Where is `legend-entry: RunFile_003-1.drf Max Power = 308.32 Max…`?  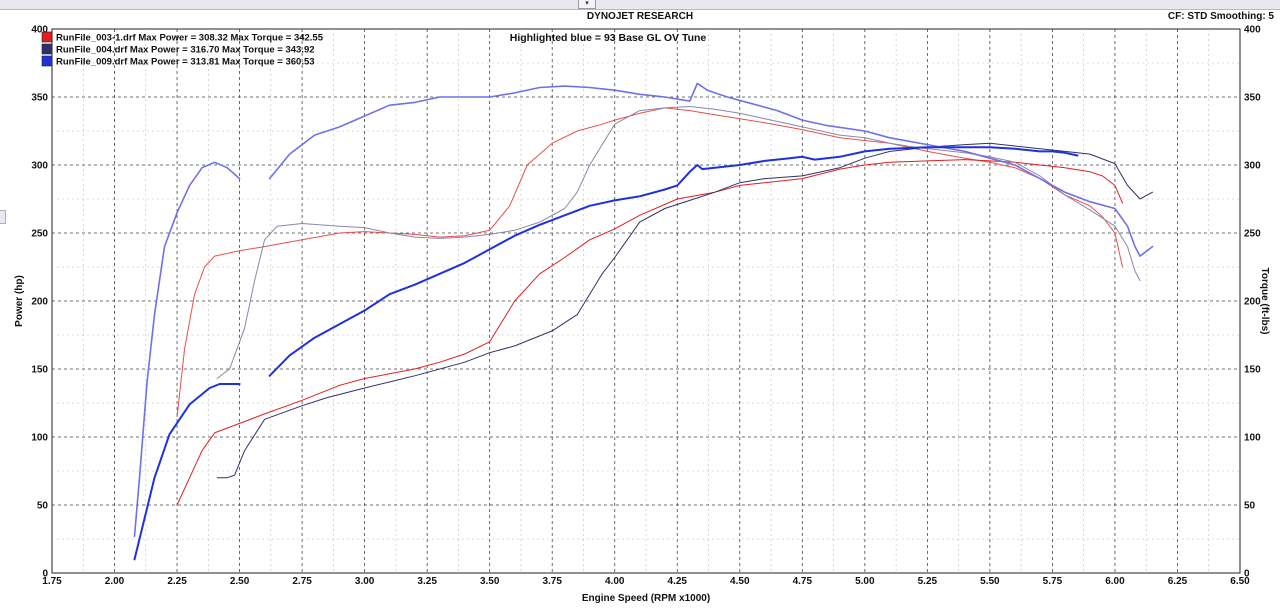
legend-entry: RunFile_003-1.drf Max Power = 308.32 Max… is located at coordinates (190, 38).